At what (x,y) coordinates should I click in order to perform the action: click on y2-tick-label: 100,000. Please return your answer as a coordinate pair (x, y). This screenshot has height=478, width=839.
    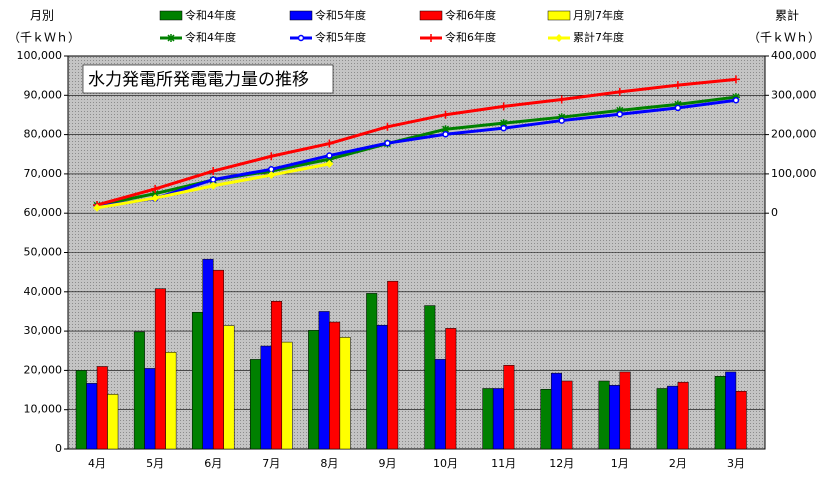
    Looking at the image, I should click on (794, 173).